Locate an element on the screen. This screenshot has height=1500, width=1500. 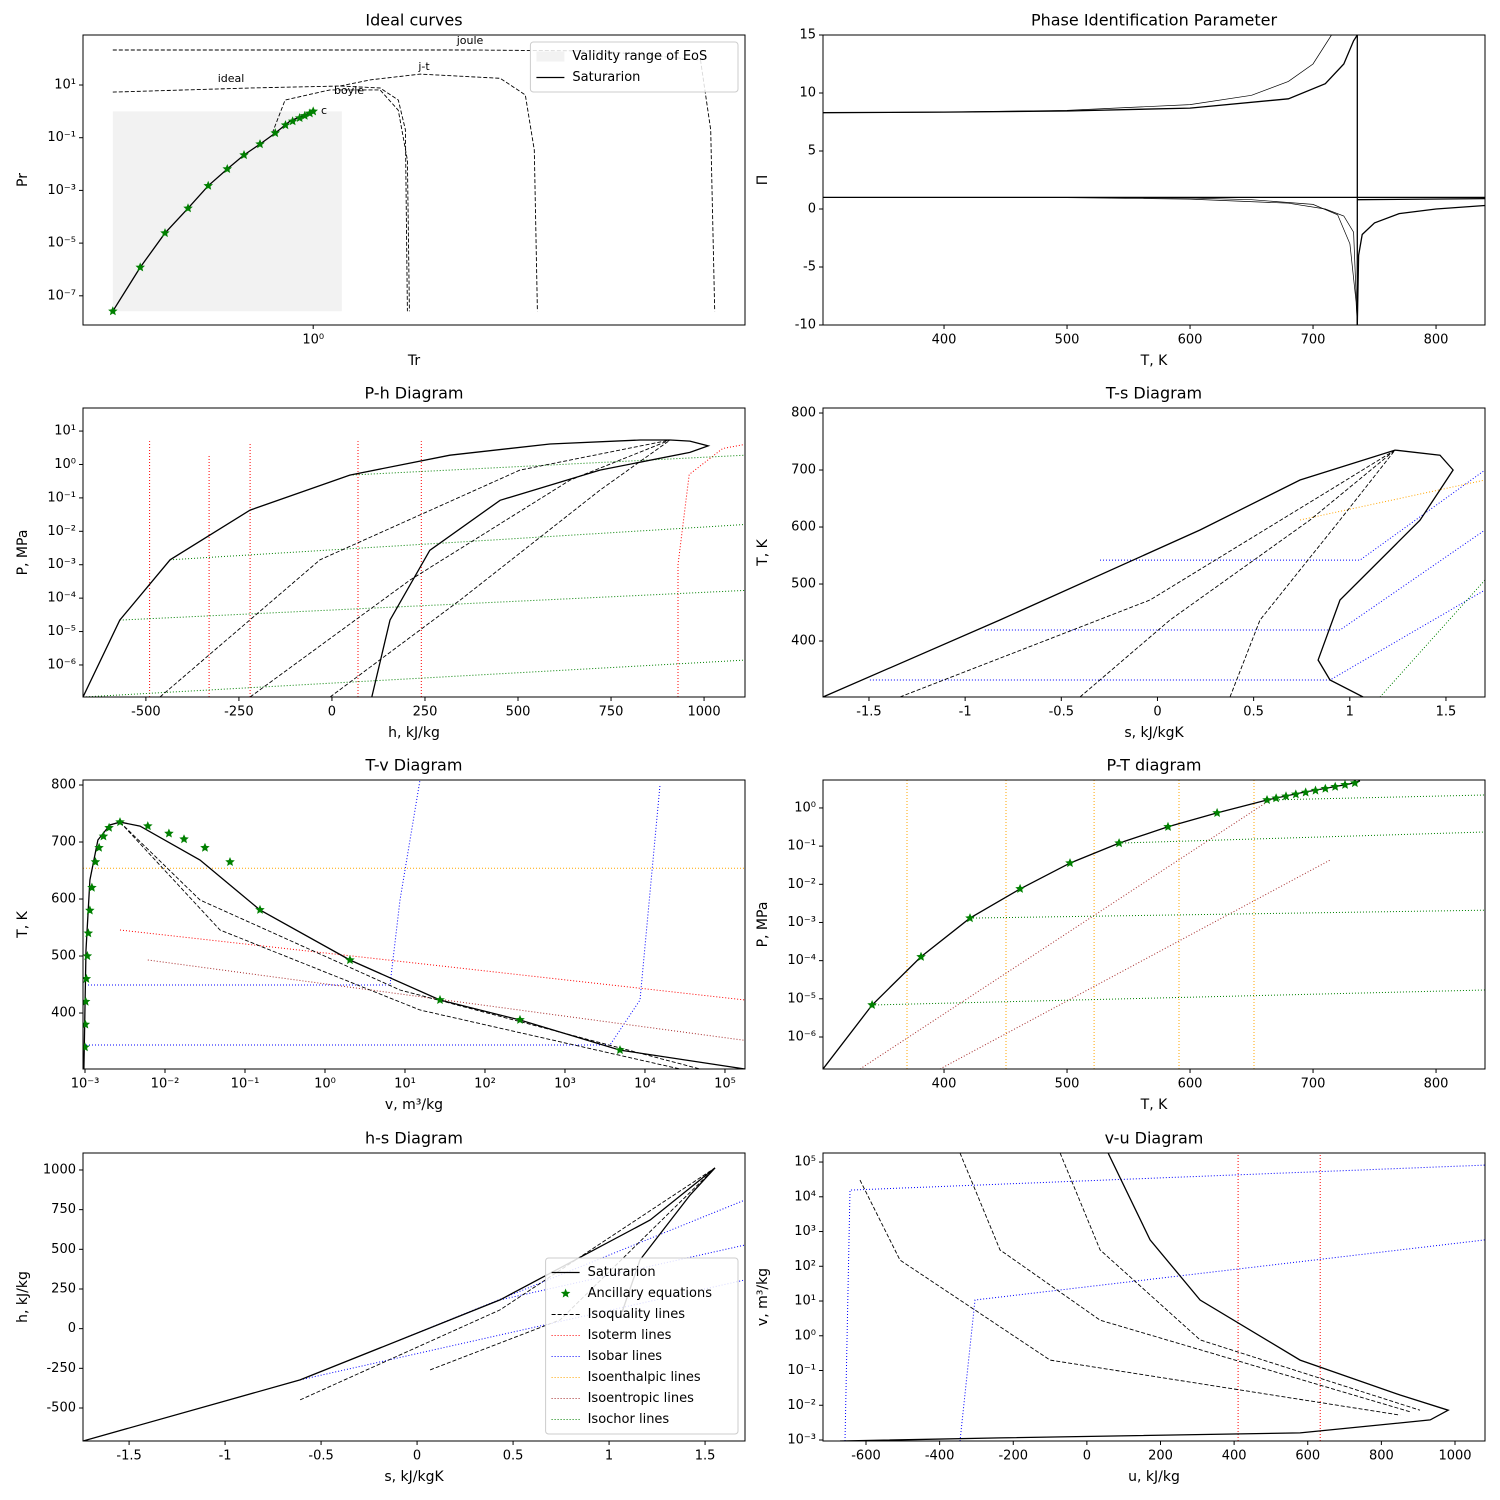
legend-label: Isoquality lines is located at coordinates (637, 1314).